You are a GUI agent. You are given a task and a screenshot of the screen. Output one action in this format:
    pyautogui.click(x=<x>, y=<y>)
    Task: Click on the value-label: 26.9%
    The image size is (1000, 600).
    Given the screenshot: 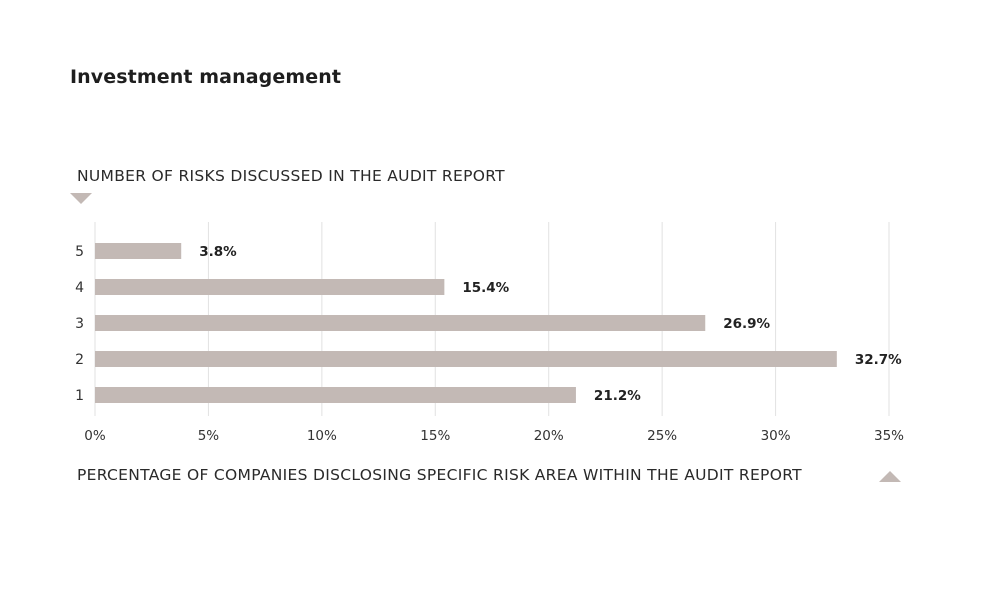 What is the action you would take?
    pyautogui.click(x=746, y=324)
    